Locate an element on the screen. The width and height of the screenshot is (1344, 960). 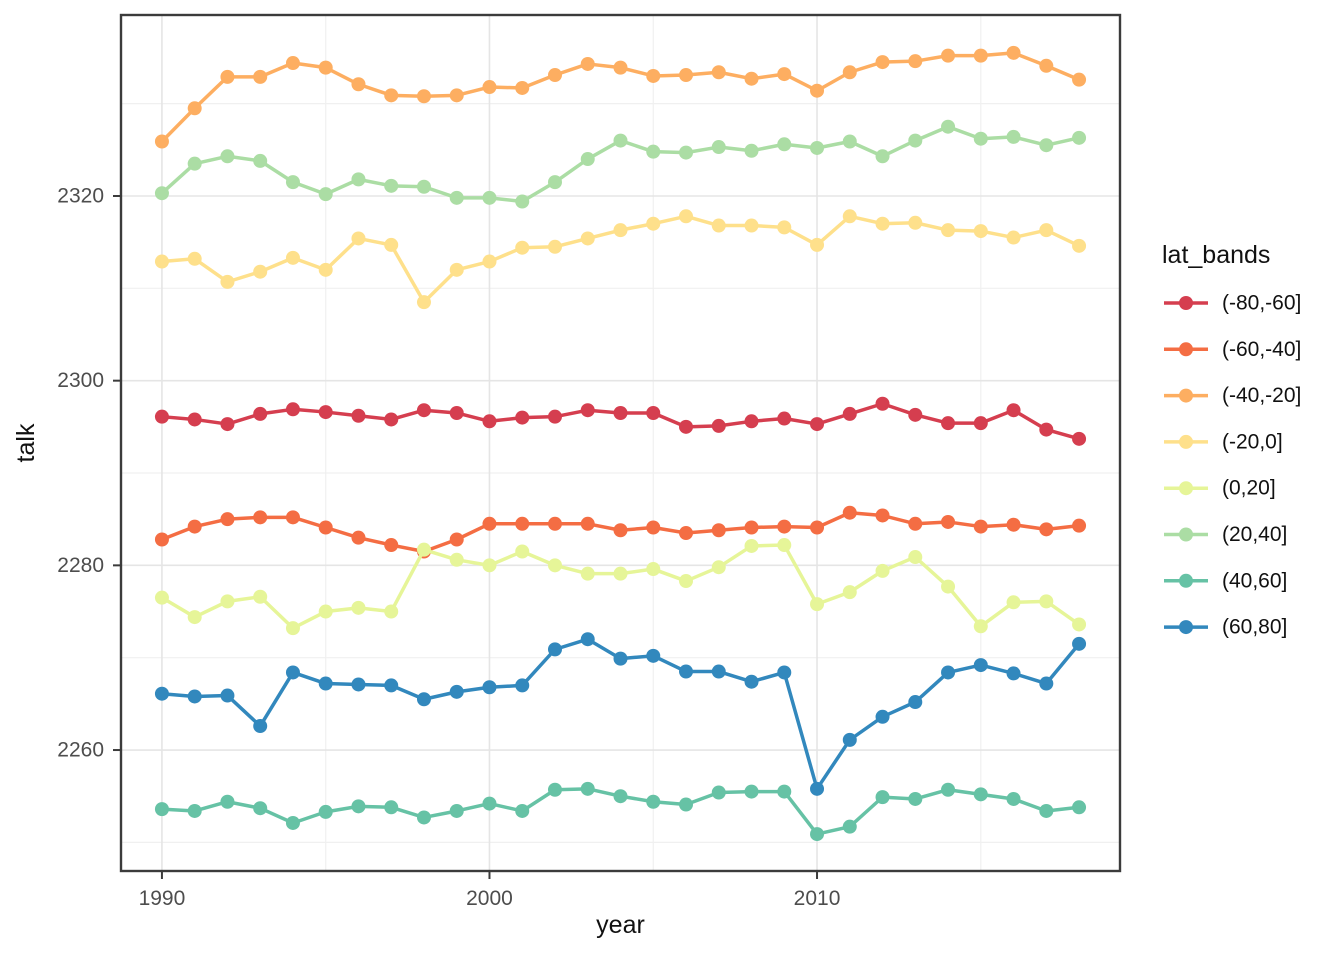
x-tick-labels: 1990 2000 2010 is located at coordinates (490, 898).